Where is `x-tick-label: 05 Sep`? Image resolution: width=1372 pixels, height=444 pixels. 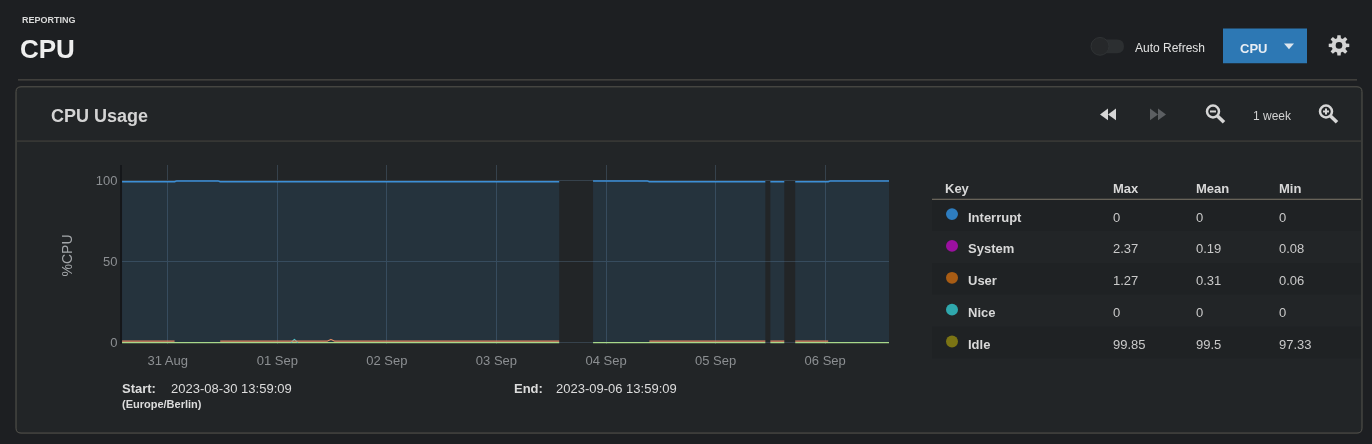
x-tick-label: 05 Sep is located at coordinates (715, 361).